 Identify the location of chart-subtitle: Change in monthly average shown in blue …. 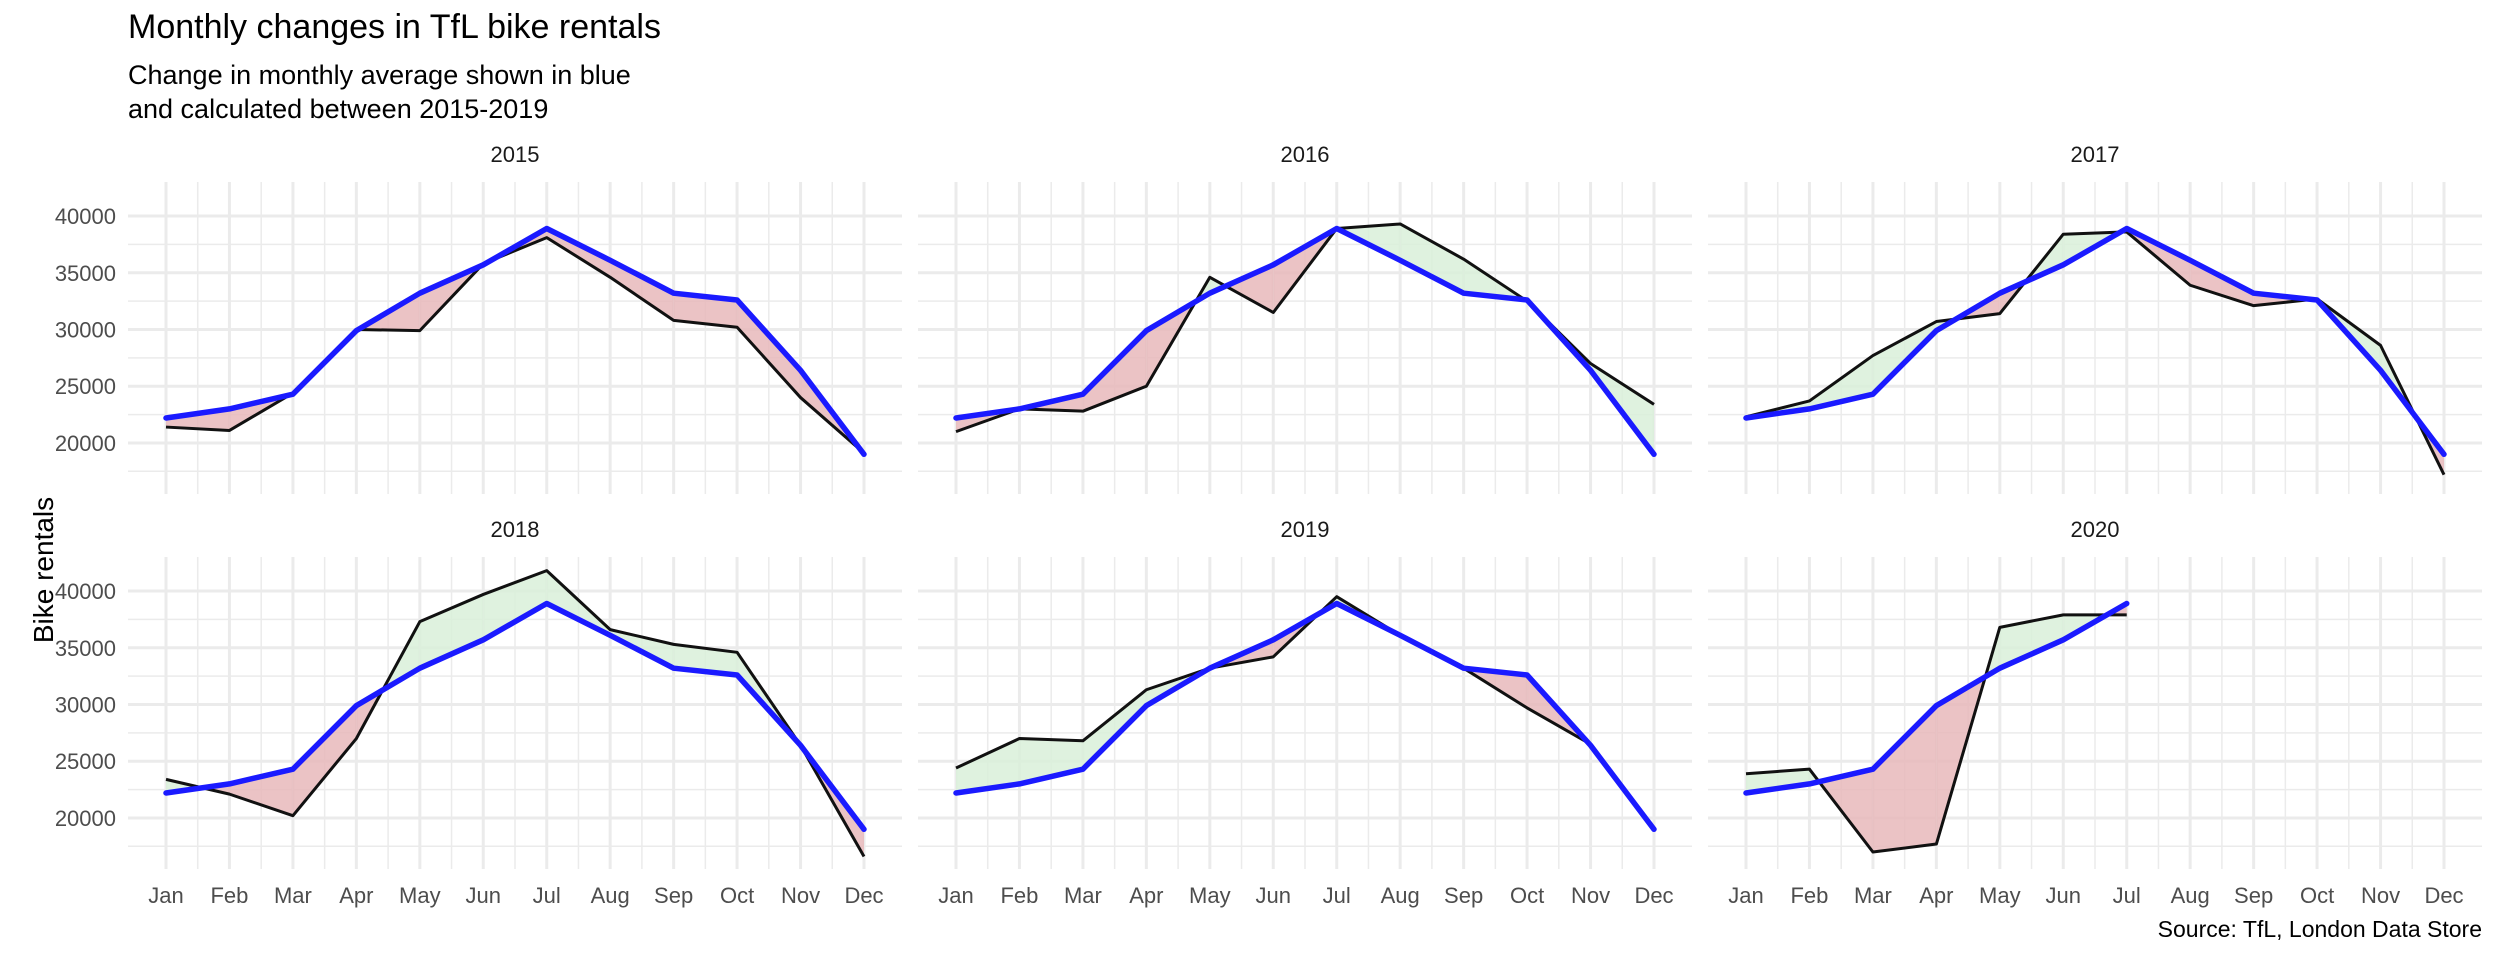
(379, 92).